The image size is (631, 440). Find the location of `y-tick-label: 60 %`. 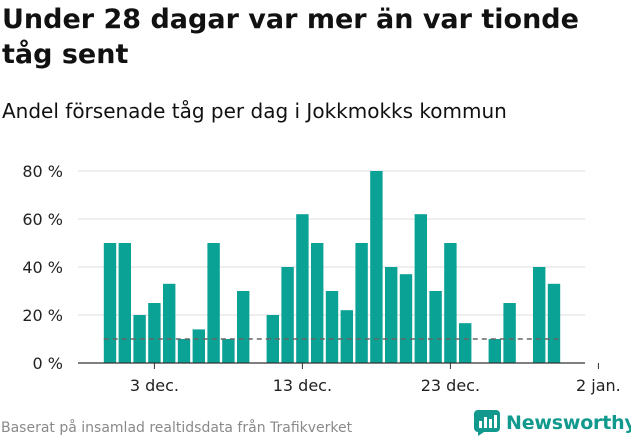

y-tick-label: 60 % is located at coordinates (42, 219).